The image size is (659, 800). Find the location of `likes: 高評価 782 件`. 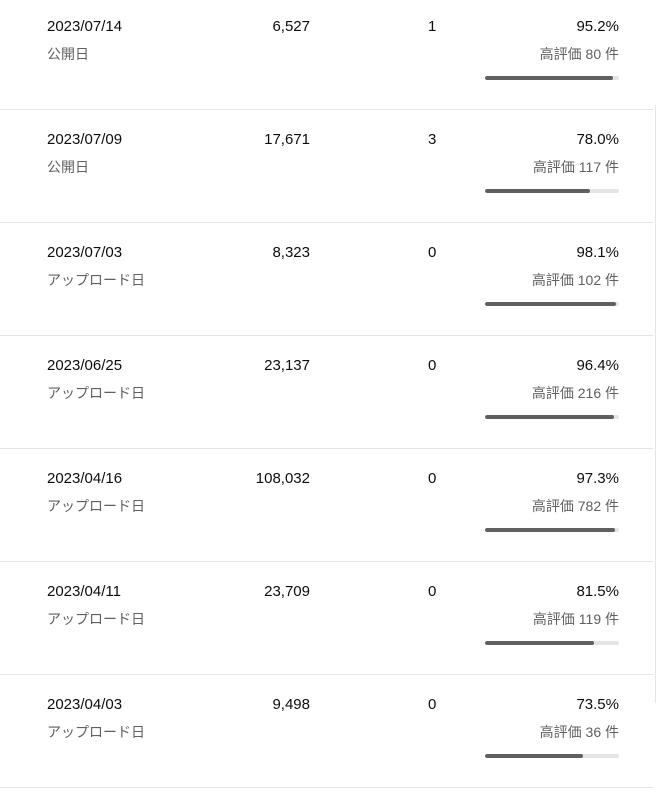

likes: 高評価 782 件 is located at coordinates (575, 506).